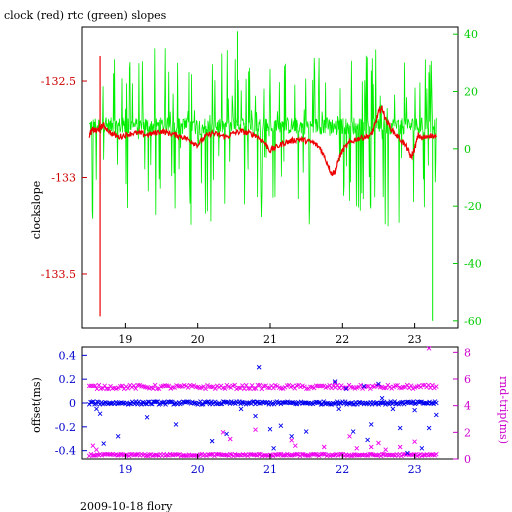 The image size is (512, 512). What do you see at coordinates (342, 339) in the screenshot?
I see `slope-x-tick-label: 22` at bounding box center [342, 339].